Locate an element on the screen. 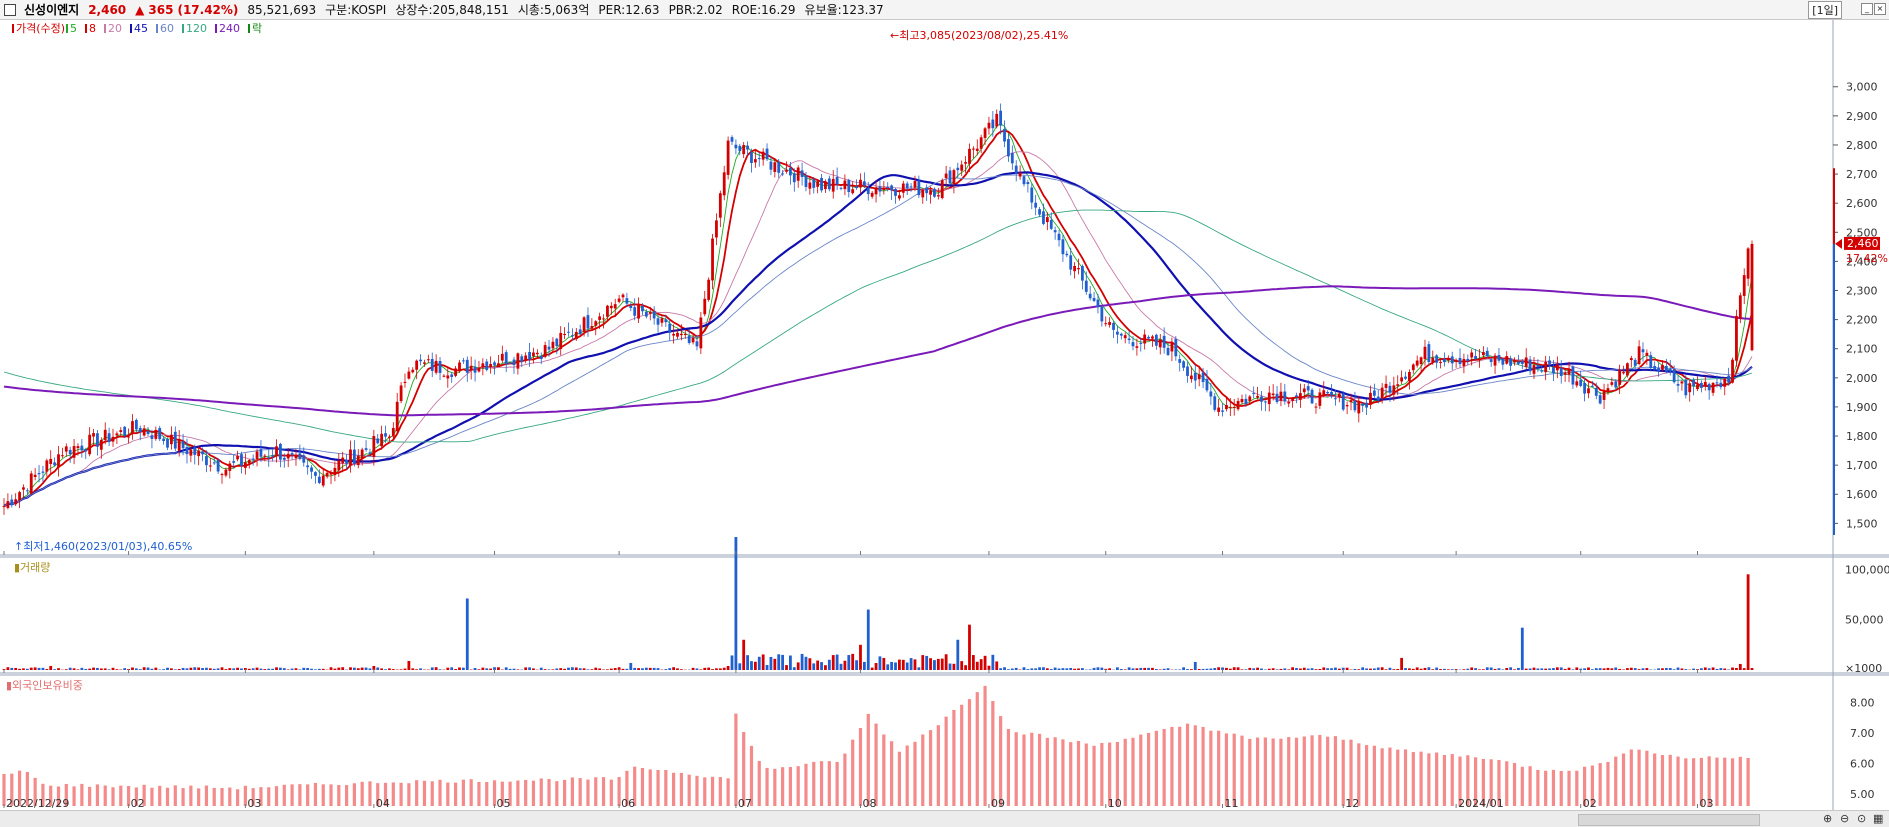  zoom-in-icon: ⊕ is located at coordinates (1827, 818).